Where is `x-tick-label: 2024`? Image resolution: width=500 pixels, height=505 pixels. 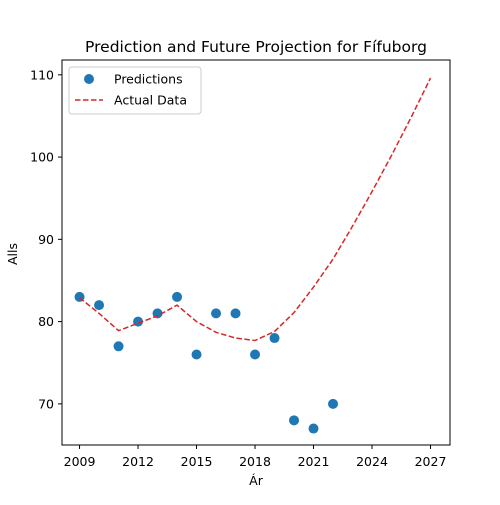
x-tick-label: 2024 is located at coordinates (372, 461).